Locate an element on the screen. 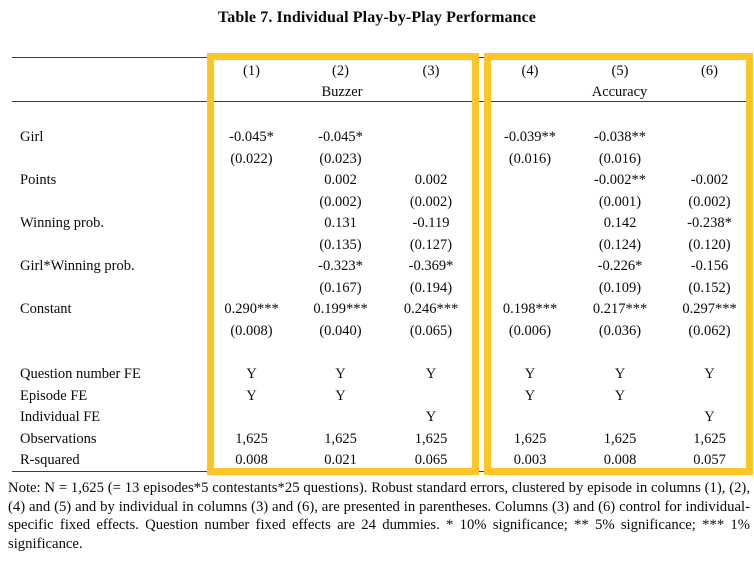  group-header-accuracy: Accuracy is located at coordinates (619, 92).